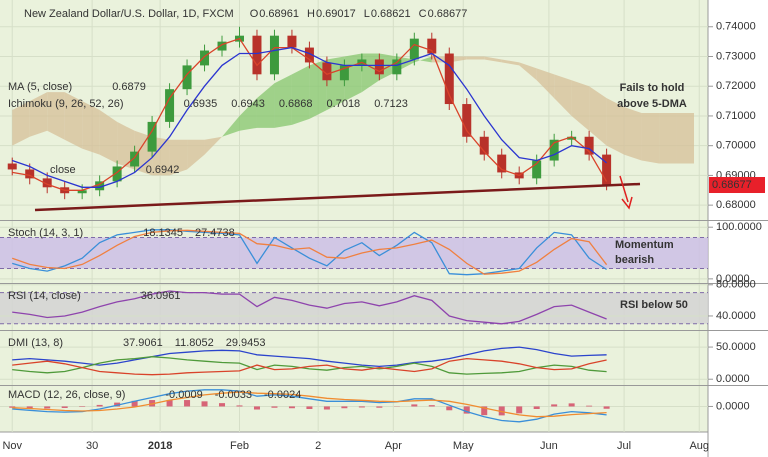 This screenshot has height=457, width=768. I want to click on trend-line, so click(337, 197).